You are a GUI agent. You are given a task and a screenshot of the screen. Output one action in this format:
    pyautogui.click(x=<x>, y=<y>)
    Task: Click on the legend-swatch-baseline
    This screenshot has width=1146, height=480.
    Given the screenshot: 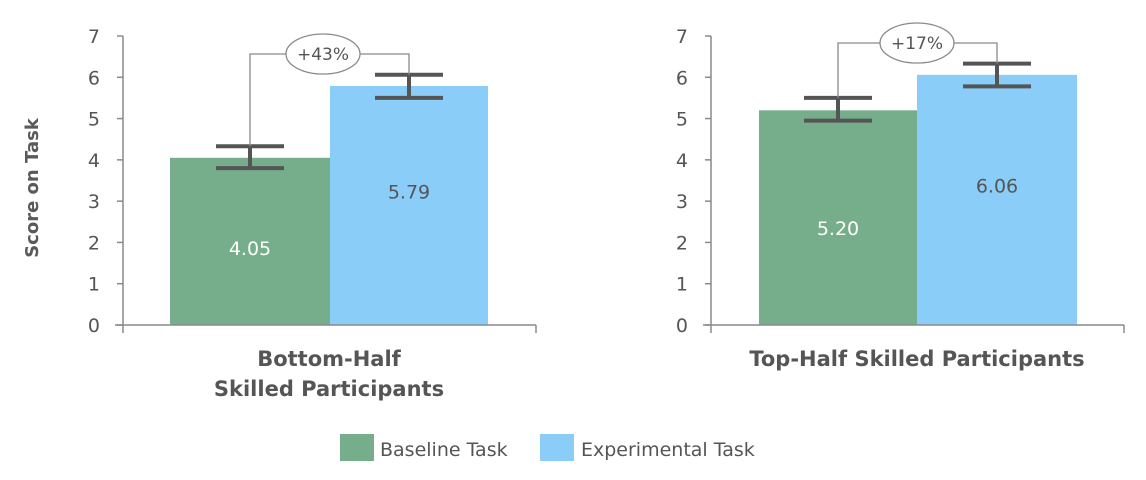 What is the action you would take?
    pyautogui.click(x=357, y=447)
    